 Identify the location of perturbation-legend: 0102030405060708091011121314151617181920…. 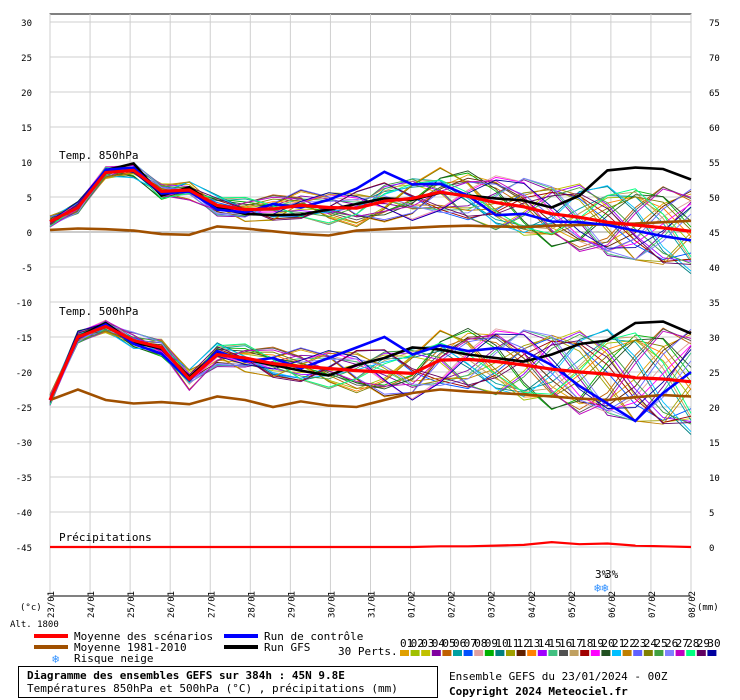
(560, 646).